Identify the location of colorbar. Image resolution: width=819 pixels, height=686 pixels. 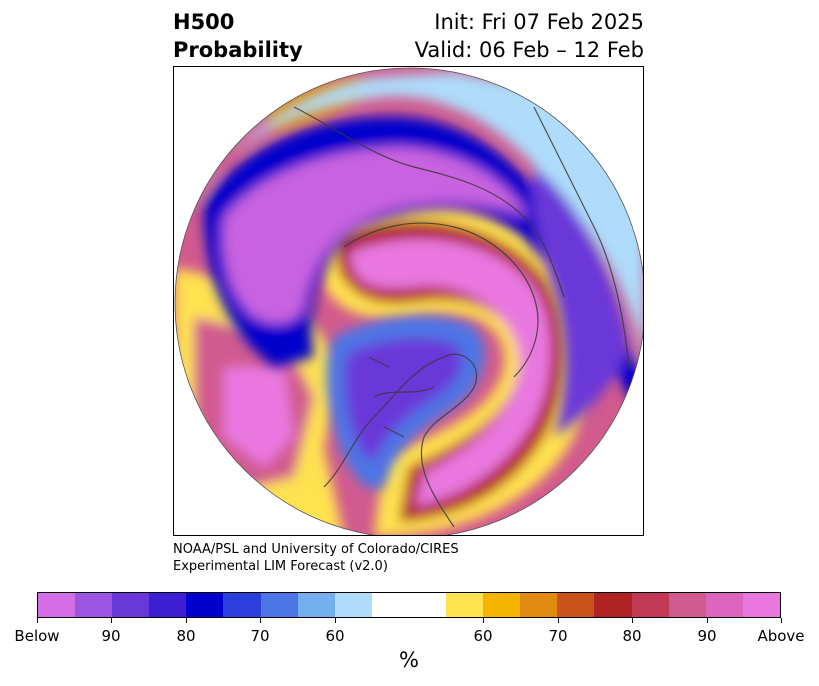
(409, 605).